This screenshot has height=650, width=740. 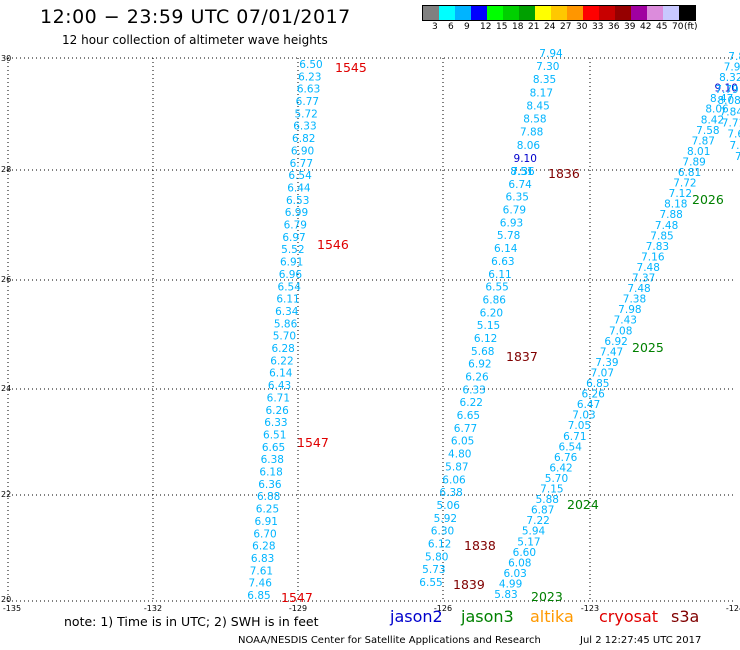 I want to click on wave-height-value: 6.71, so click(x=278, y=398).